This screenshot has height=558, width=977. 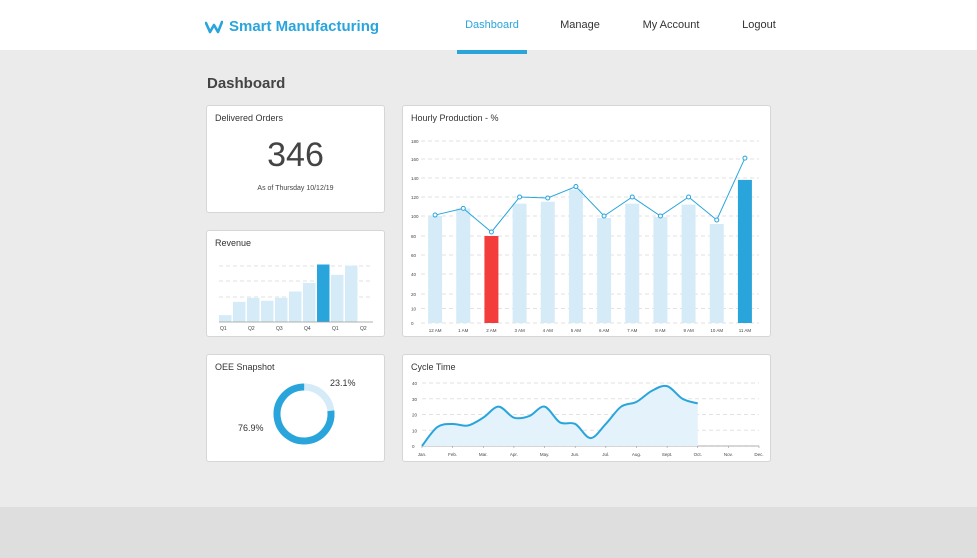 I want to click on hourly-y-tick-label: 40, so click(x=414, y=274).